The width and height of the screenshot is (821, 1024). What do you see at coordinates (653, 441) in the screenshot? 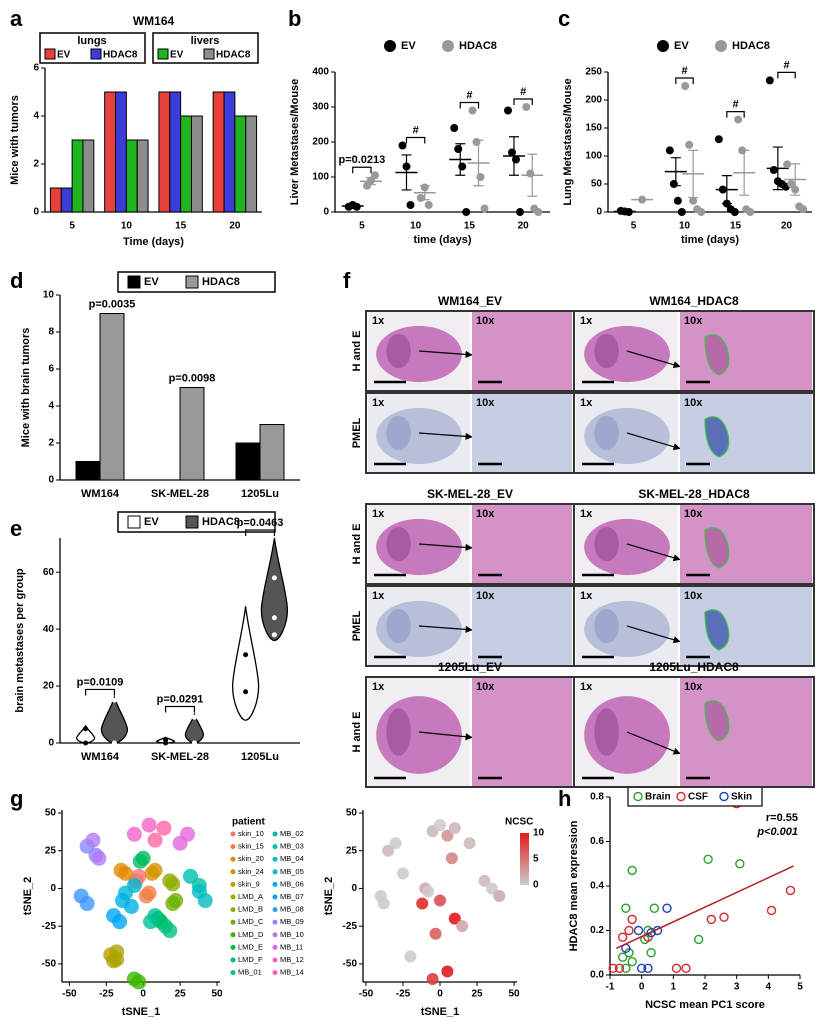
I see `arrow` at bounding box center [653, 441].